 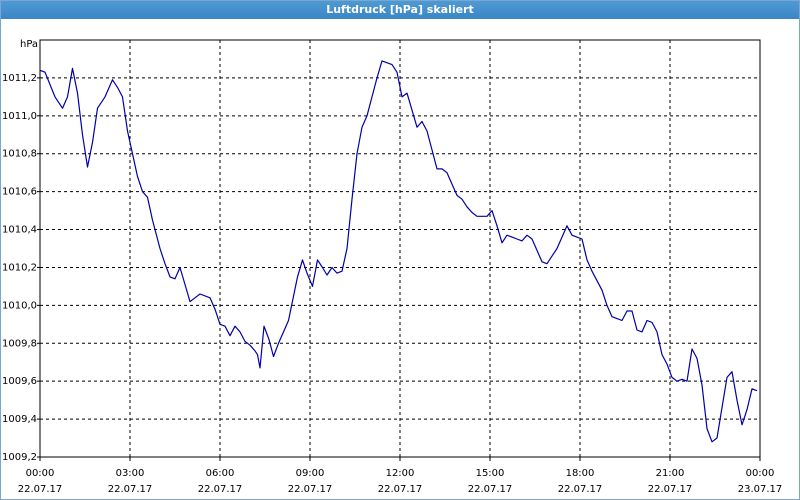 I want to click on y-tick-label: 1011,0, so click(x=19, y=116).